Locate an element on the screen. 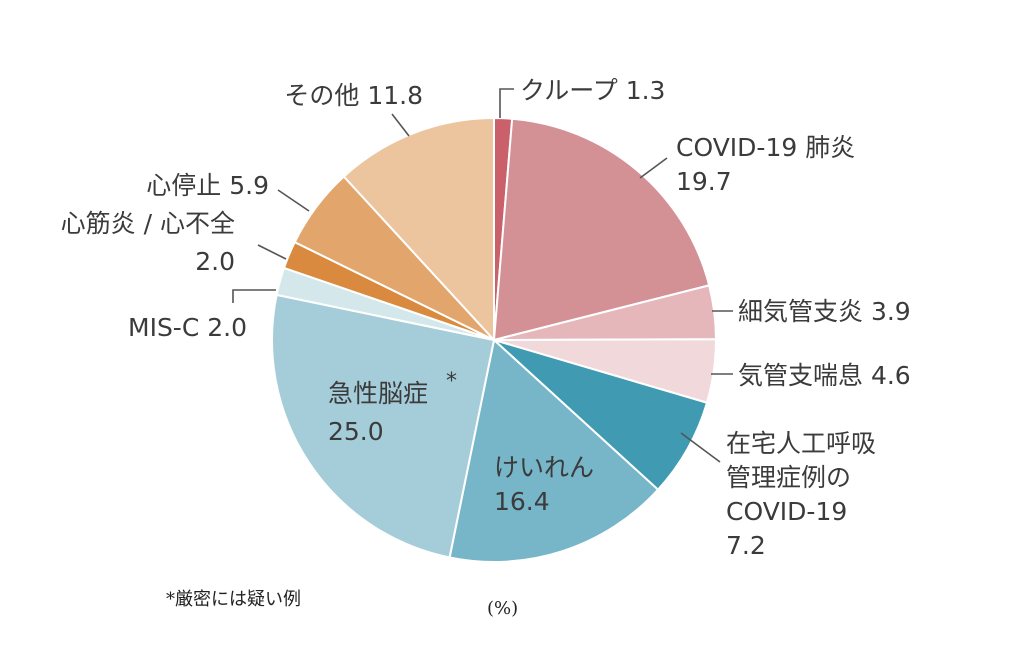  leader-home-ventilation is located at coordinates (700, 447).